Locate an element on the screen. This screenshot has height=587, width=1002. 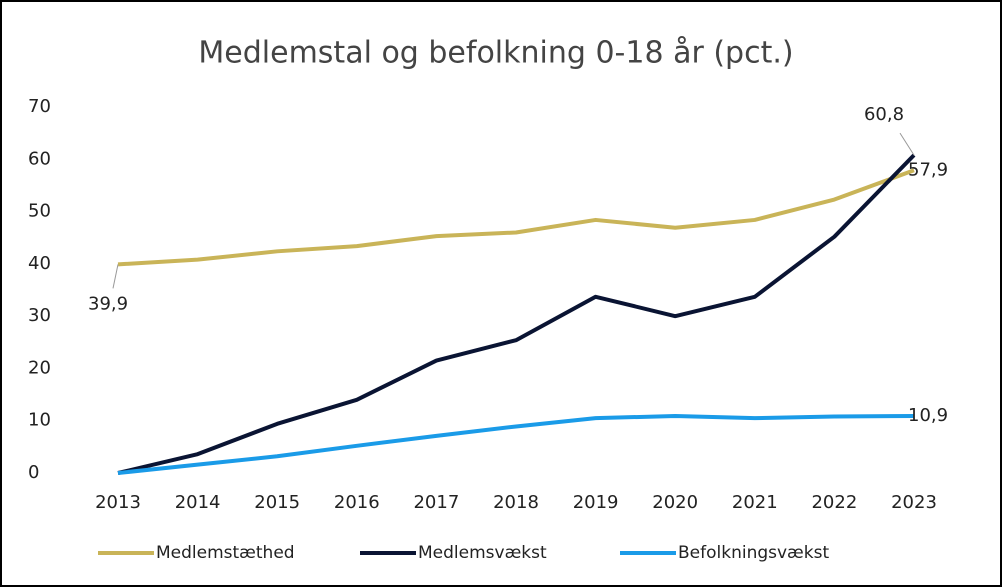
x-tick-label: 2023 is located at coordinates (914, 502).